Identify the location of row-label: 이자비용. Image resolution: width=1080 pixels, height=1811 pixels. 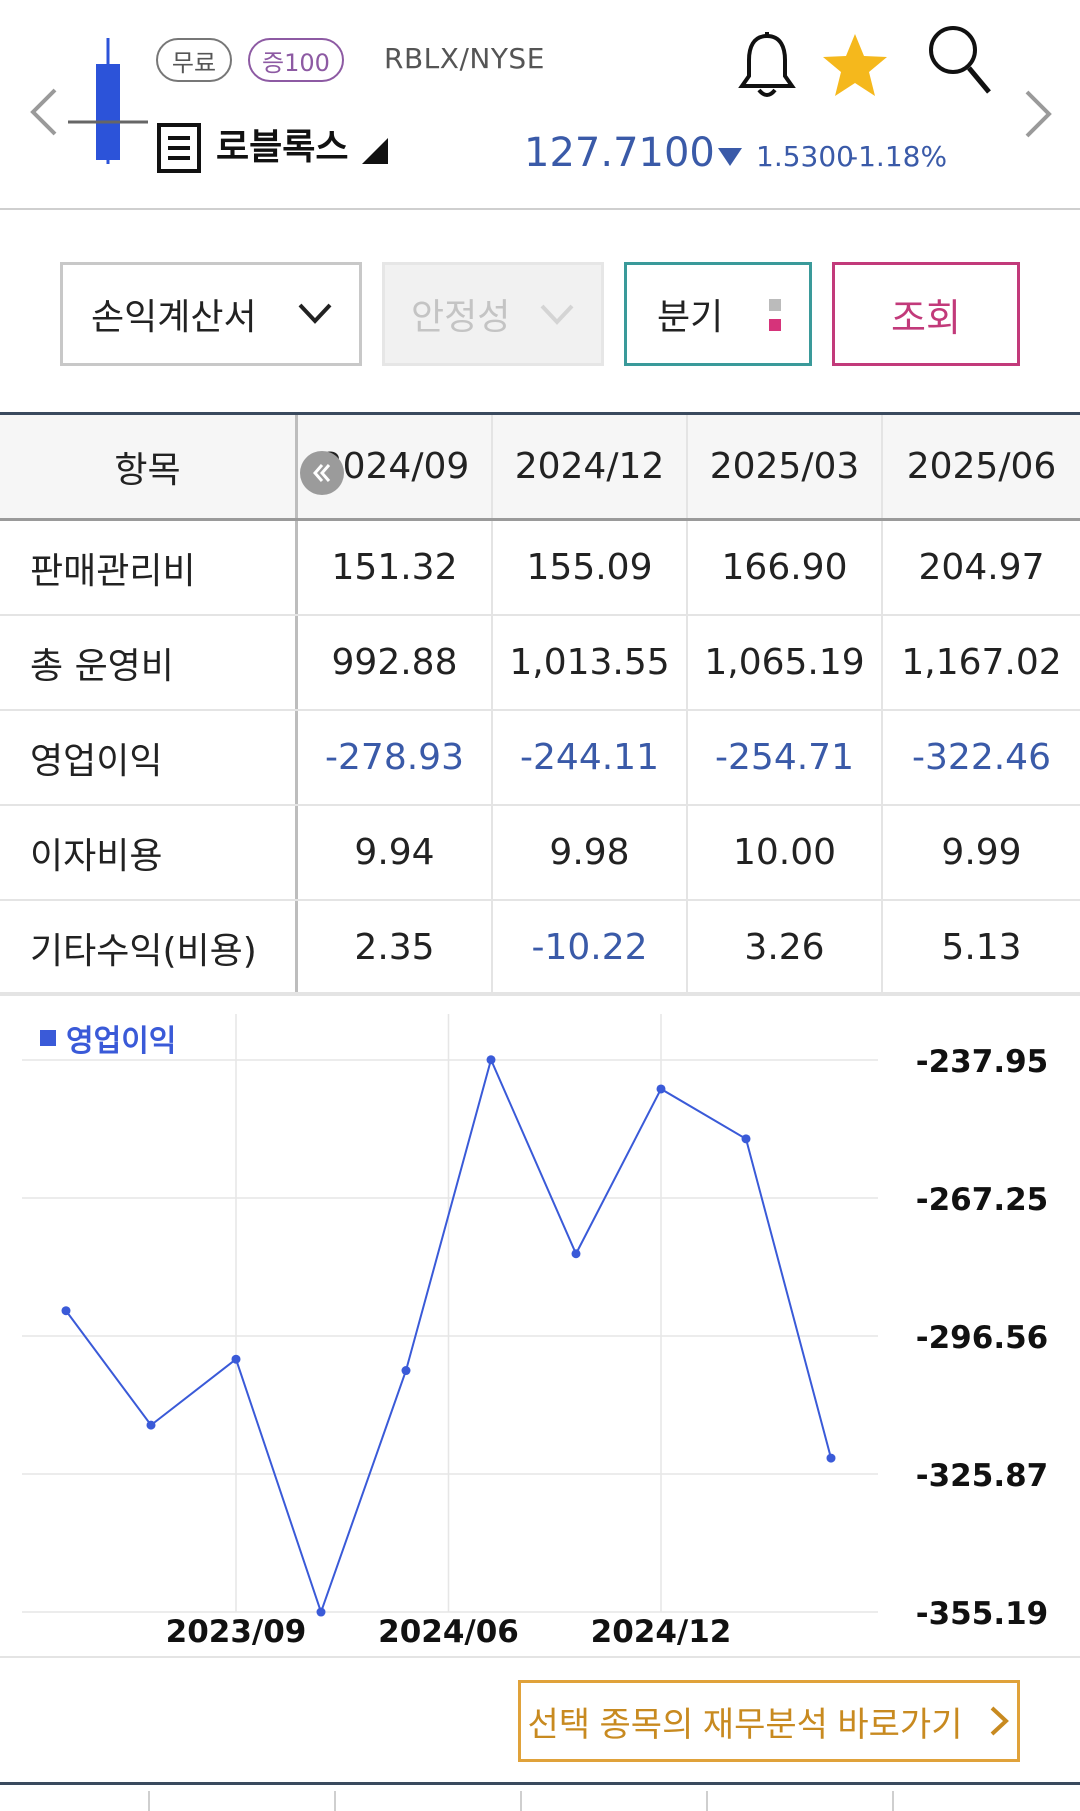
(149, 852).